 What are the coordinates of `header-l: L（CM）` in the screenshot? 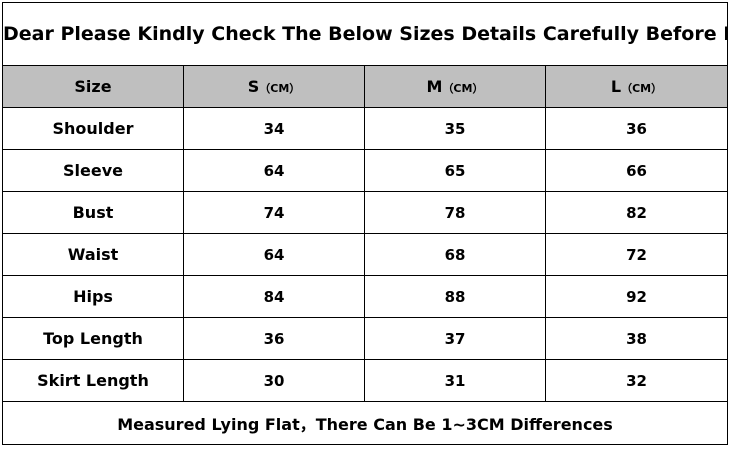 It's located at (636, 86).